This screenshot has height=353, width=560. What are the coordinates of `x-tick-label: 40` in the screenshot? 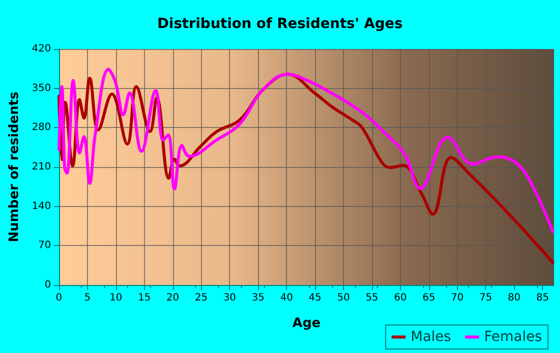 It's located at (286, 298).